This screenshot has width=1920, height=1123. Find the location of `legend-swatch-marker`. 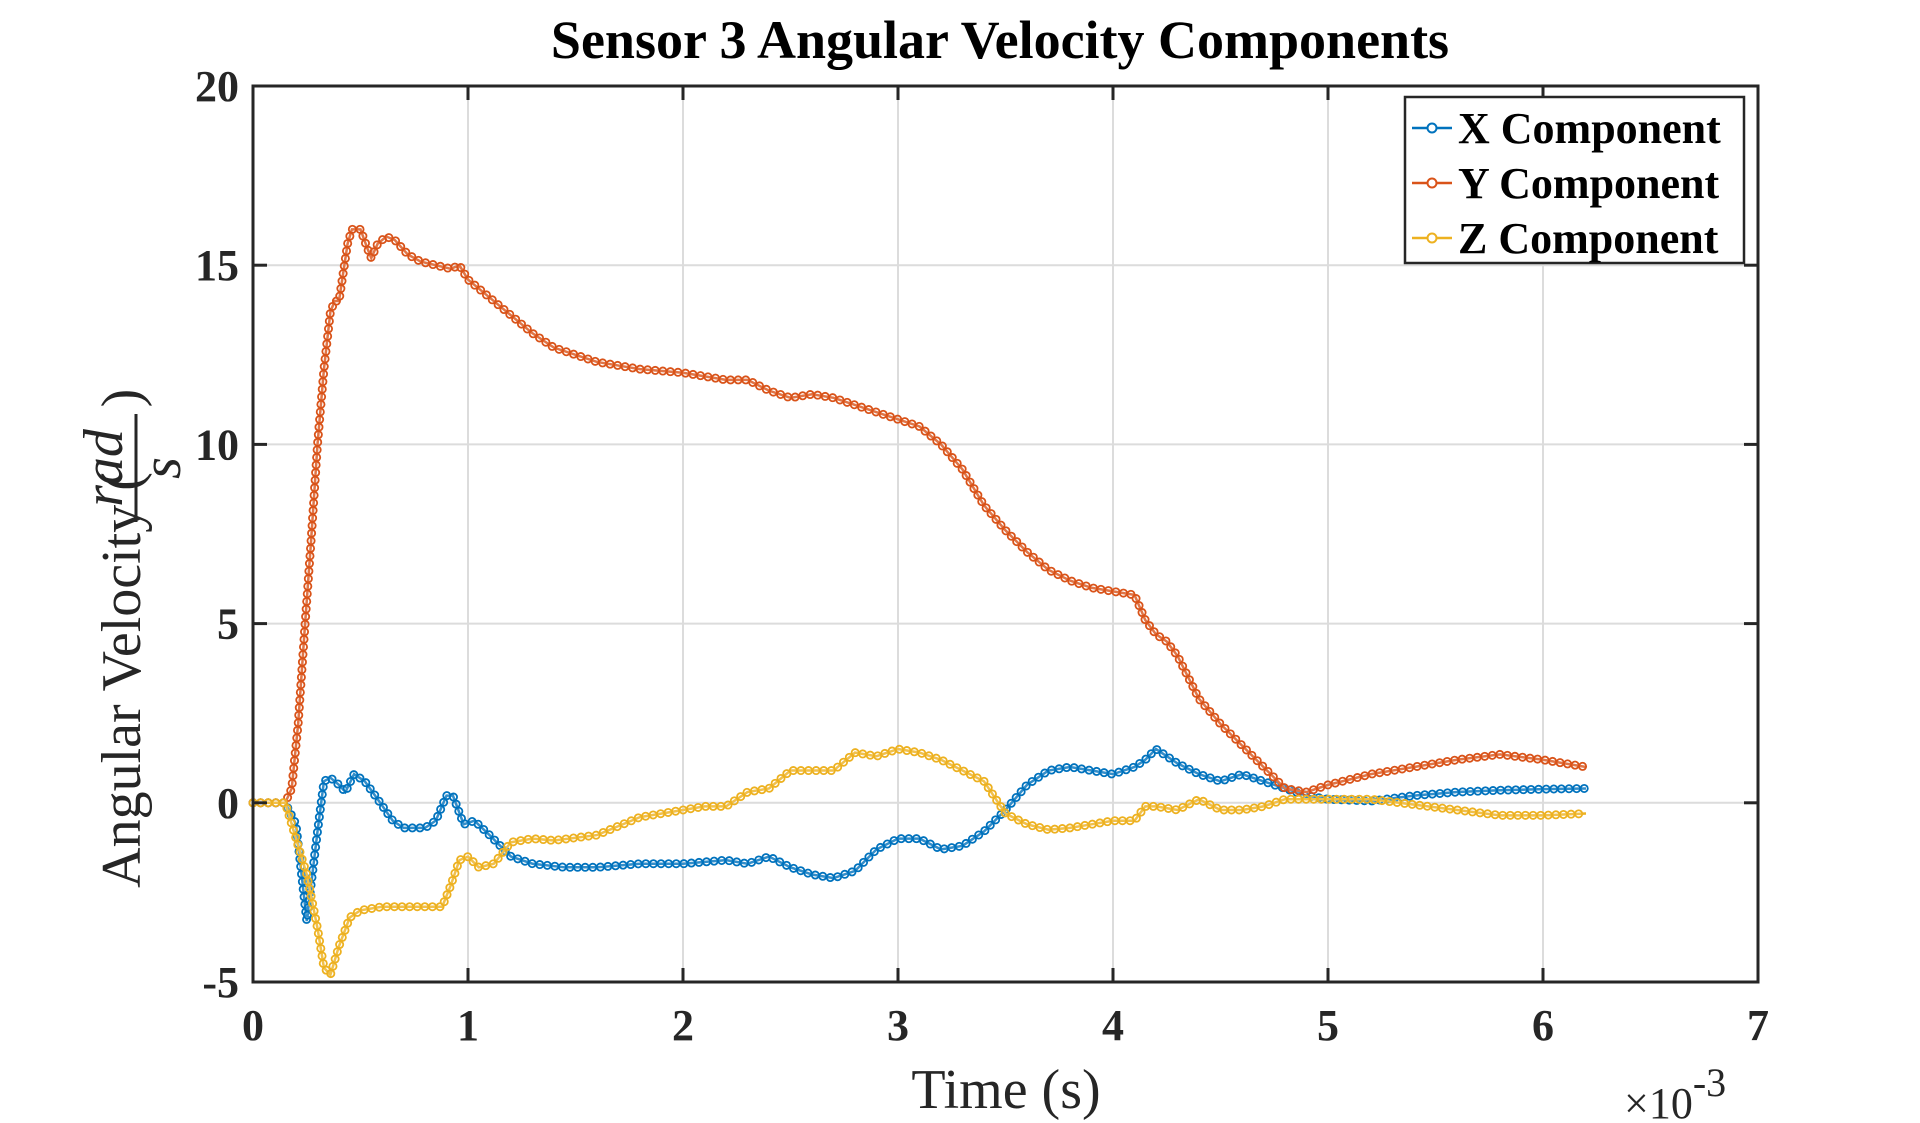

legend-swatch-marker is located at coordinates (1432, 128).